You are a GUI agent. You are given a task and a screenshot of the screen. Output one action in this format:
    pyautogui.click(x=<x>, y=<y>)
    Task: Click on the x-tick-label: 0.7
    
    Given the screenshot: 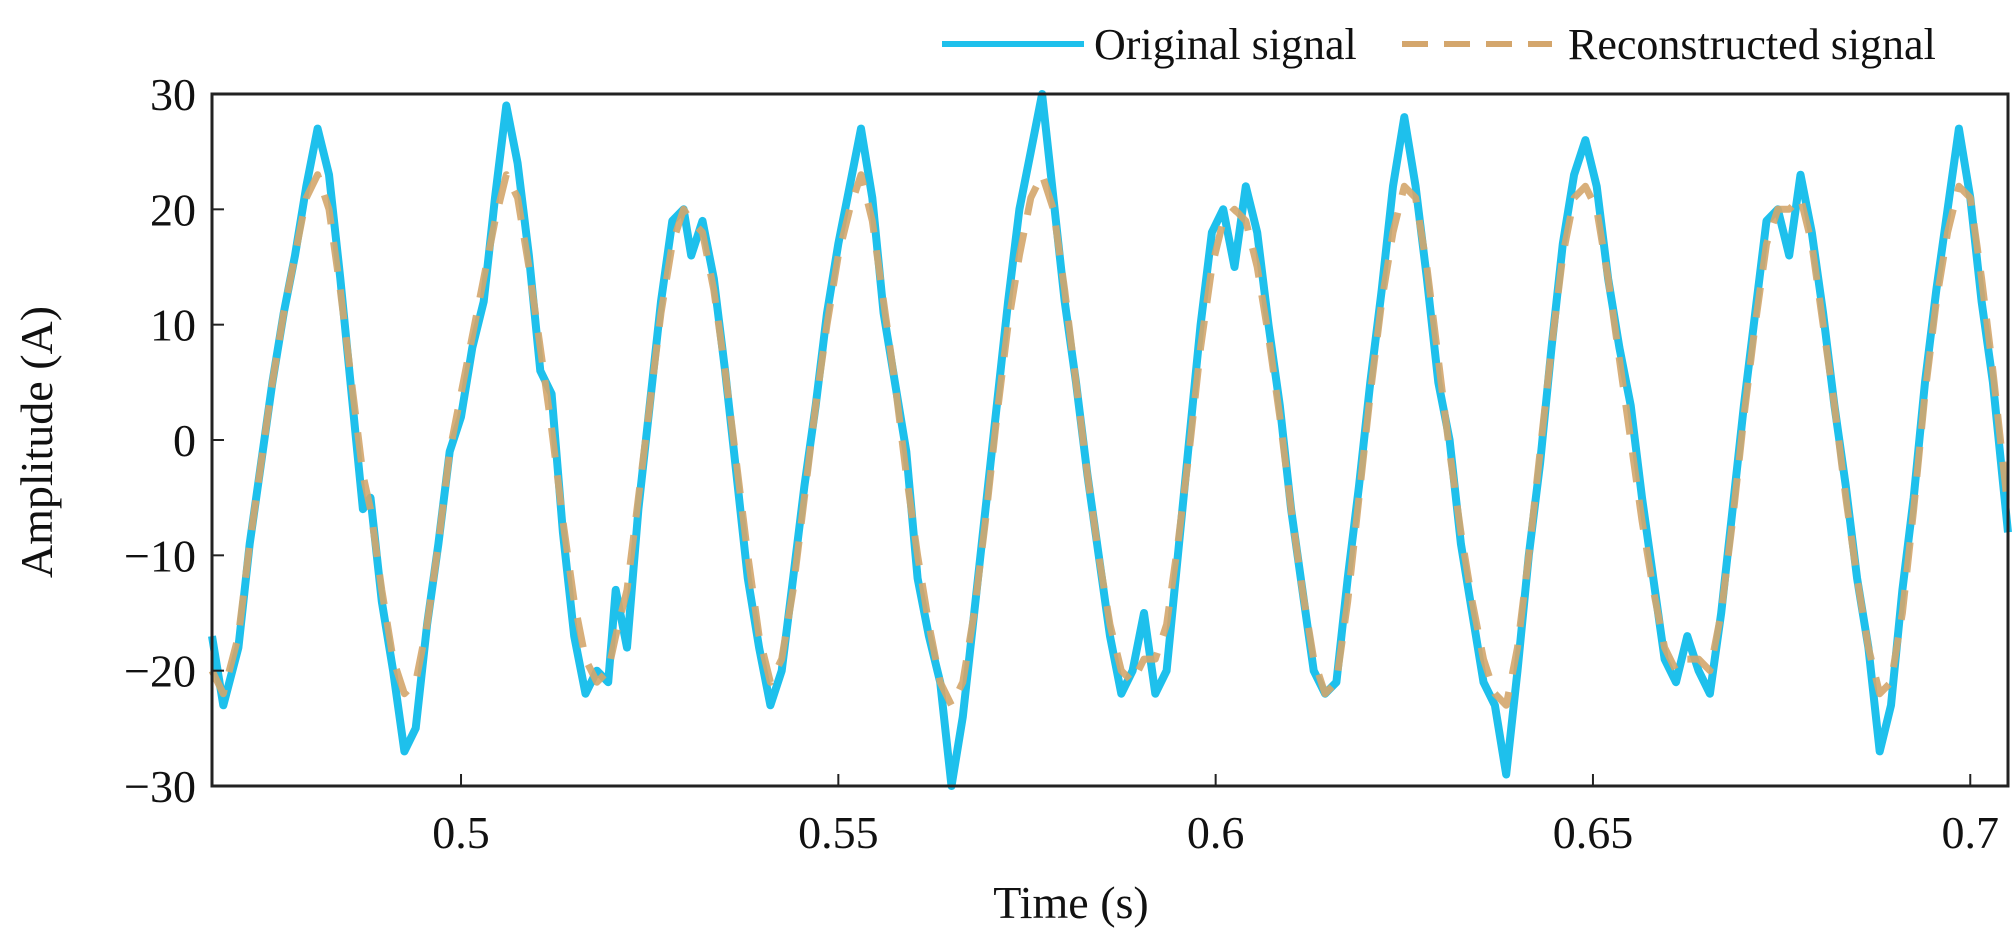 What is the action you would take?
    pyautogui.click(x=1971, y=832)
    